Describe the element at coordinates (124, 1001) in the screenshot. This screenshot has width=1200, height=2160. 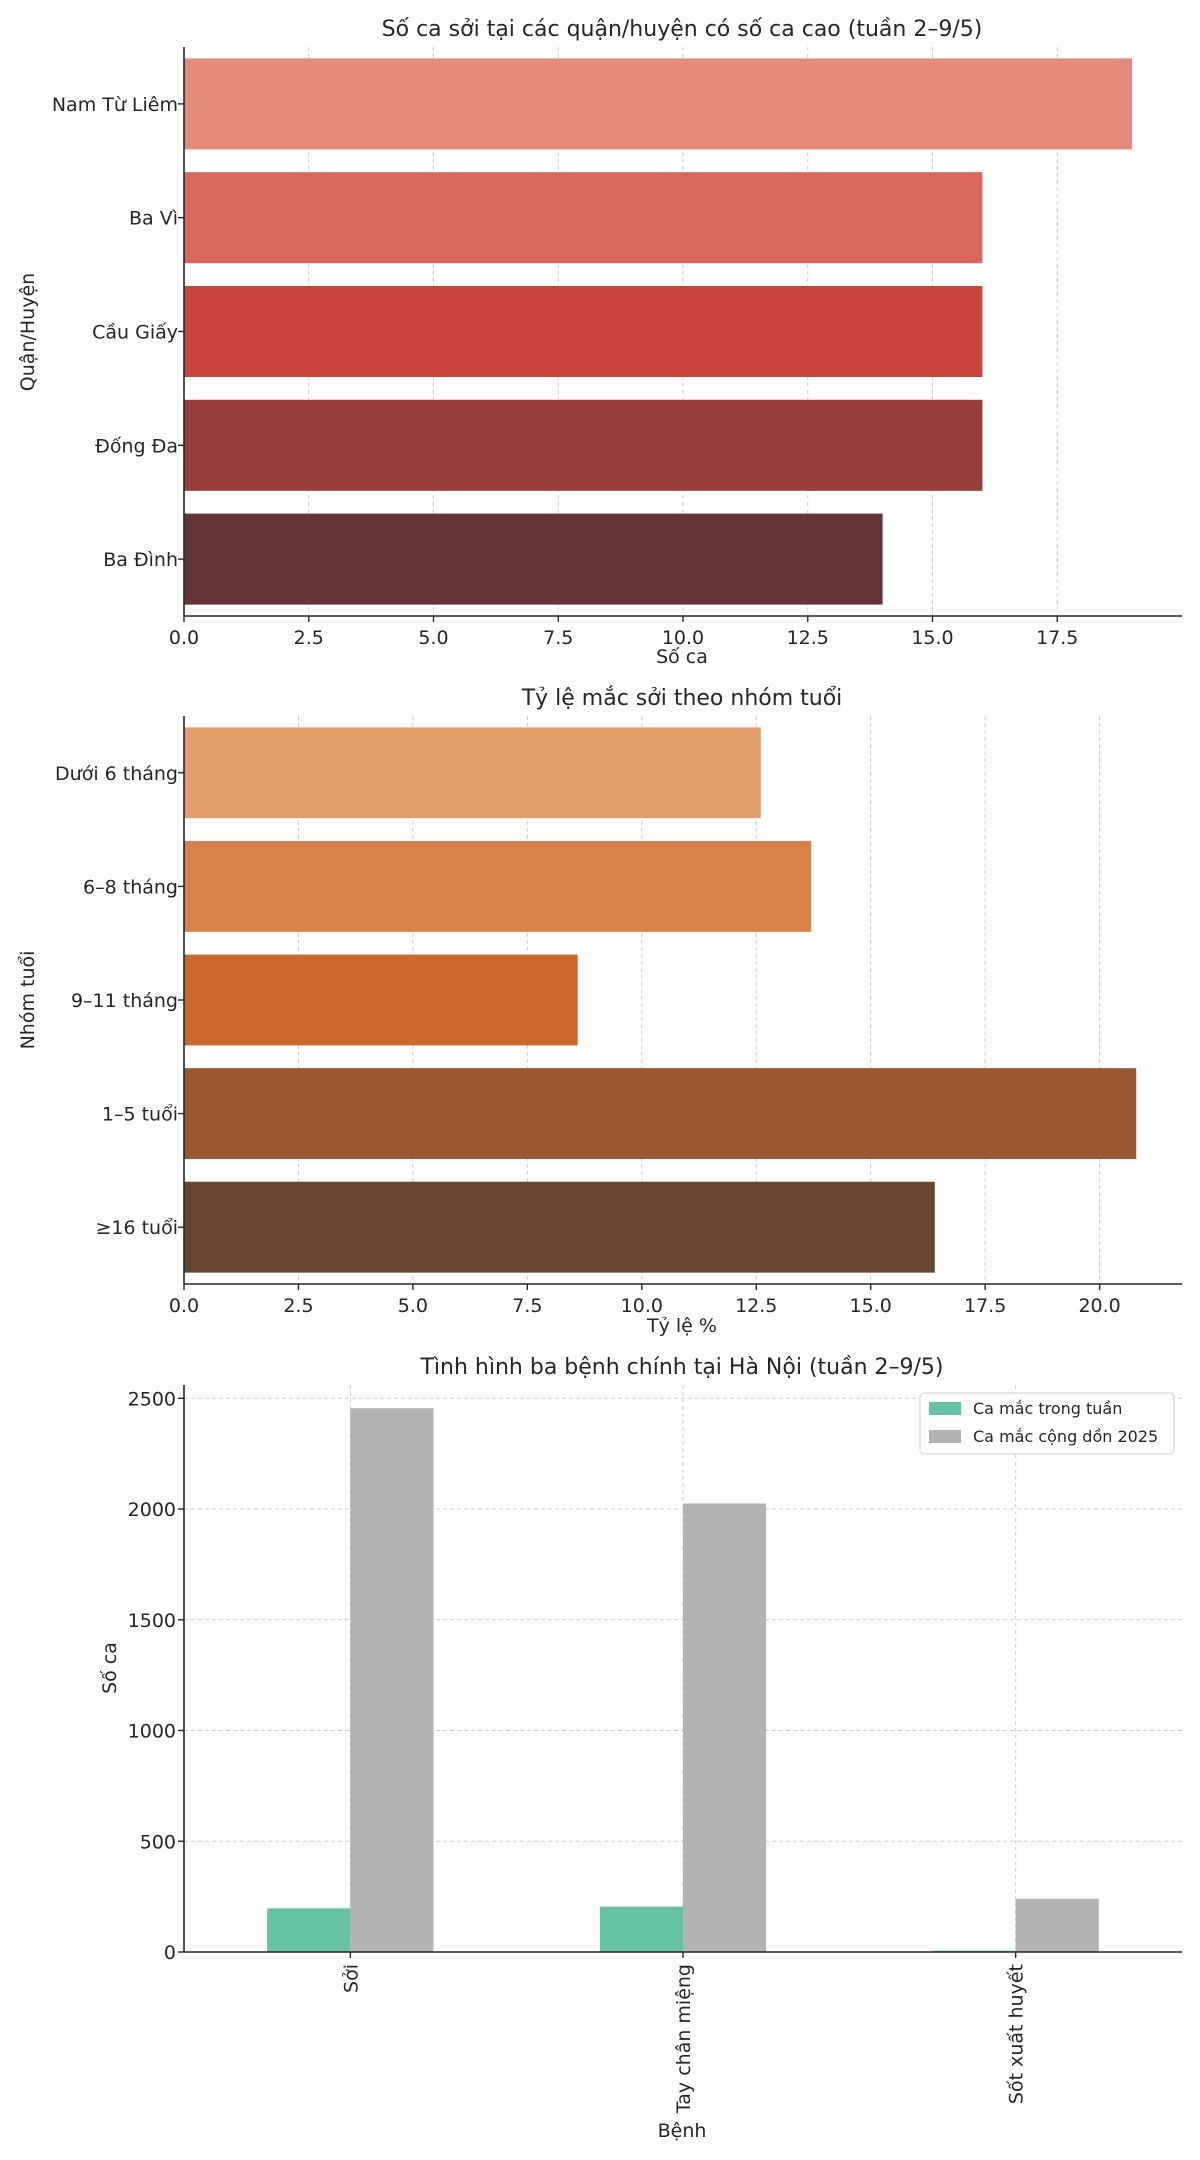
I see `y-tick-label: 9–11 tháng` at that location.